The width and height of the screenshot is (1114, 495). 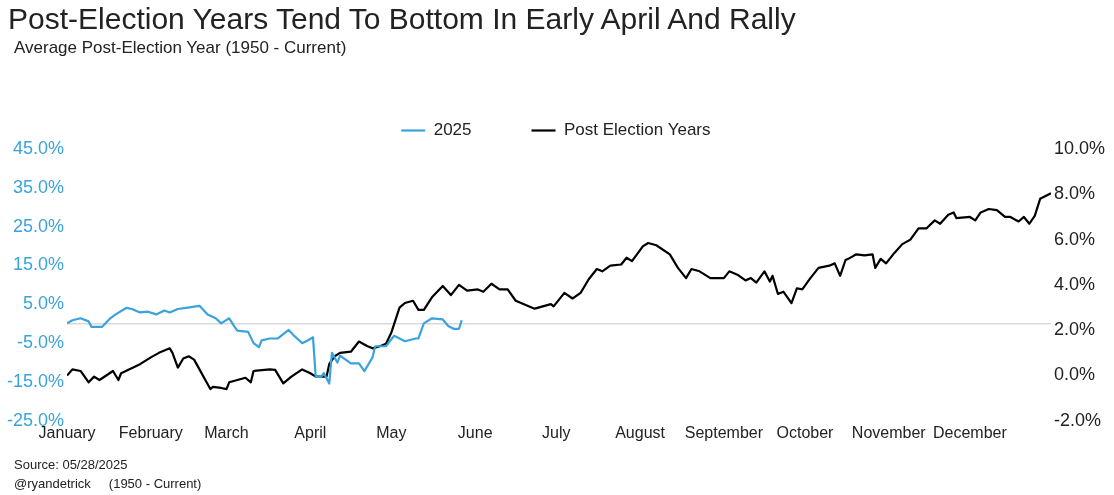 I want to click on y2-tick-label: 4.0%, so click(x=1074, y=283).